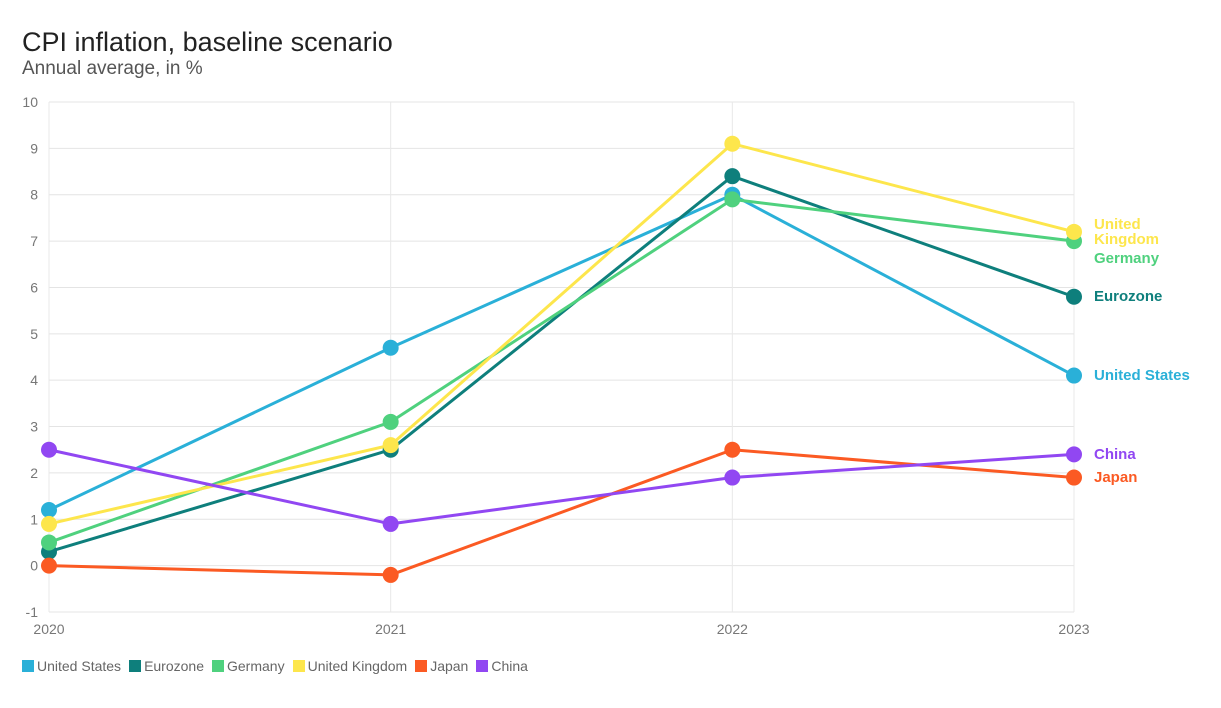 The height and width of the screenshot is (708, 1221). What do you see at coordinates (732, 176) in the screenshot?
I see `data-point-eurozone-2022` at bounding box center [732, 176].